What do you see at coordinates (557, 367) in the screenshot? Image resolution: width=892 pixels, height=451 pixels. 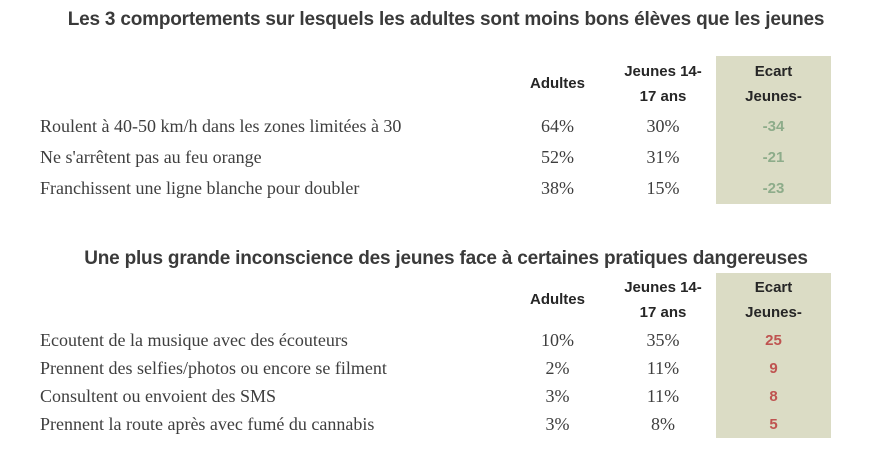 I see `adultes-value: 2%` at bounding box center [557, 367].